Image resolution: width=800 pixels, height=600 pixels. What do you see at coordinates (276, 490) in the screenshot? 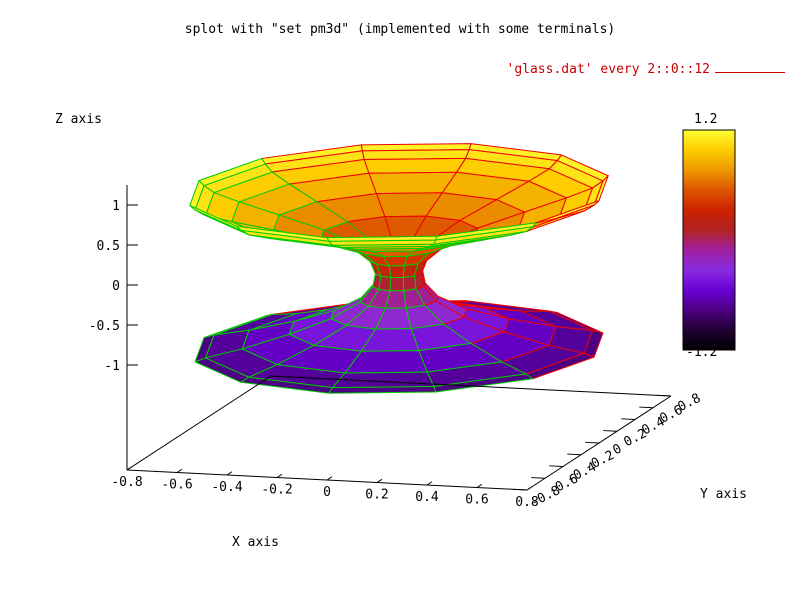
I see `x-tick-label: -0.2` at bounding box center [276, 490].